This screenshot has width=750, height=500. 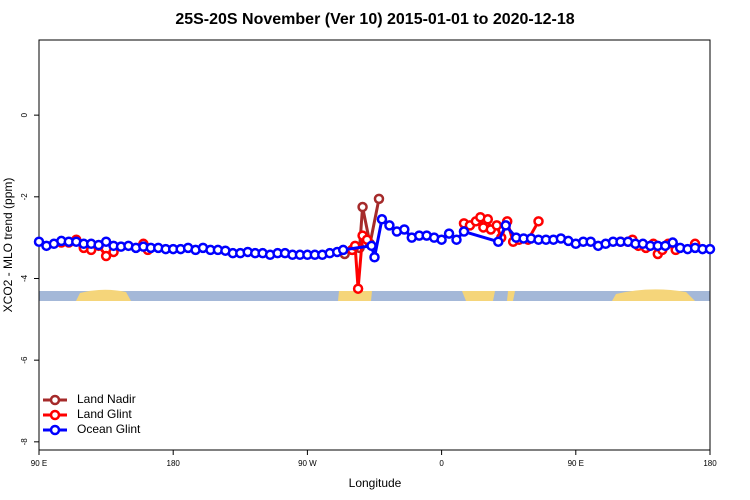 I want to click on legend-label: Land Nadir, so click(x=106, y=399).